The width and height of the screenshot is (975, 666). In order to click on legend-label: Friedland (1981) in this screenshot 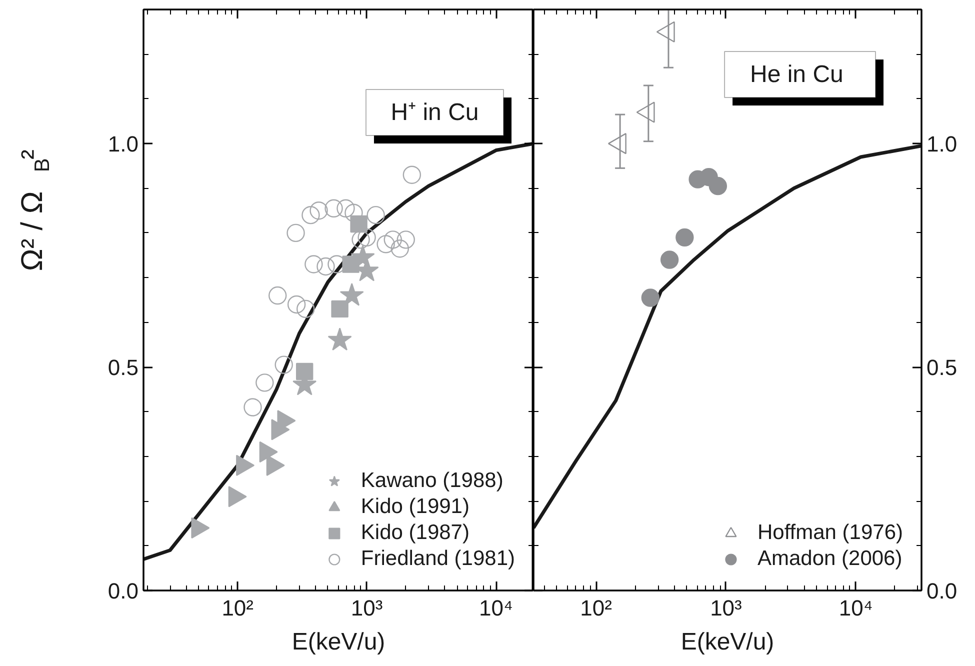, I will do `click(437, 559)`.